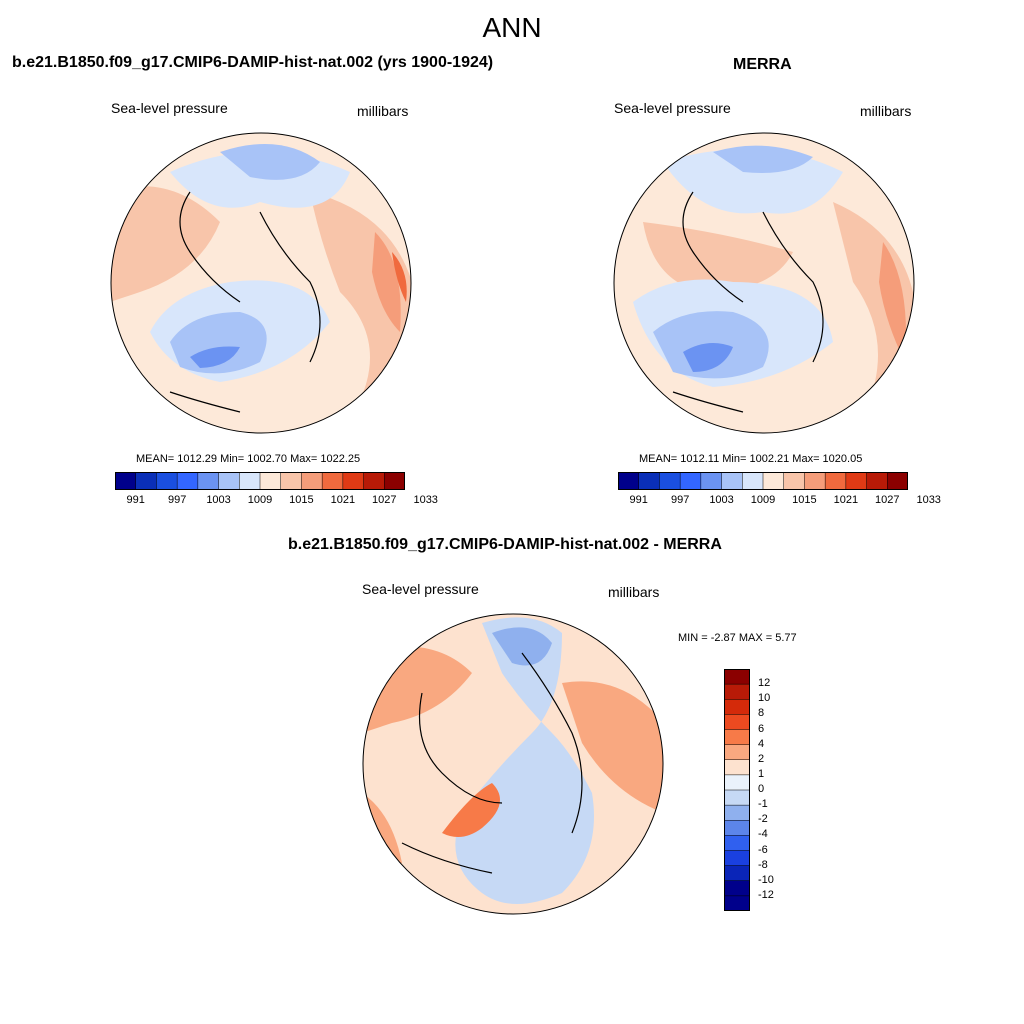 This screenshot has height=1024, width=1024. I want to click on colorbar-tick-label: -12, so click(766, 894).